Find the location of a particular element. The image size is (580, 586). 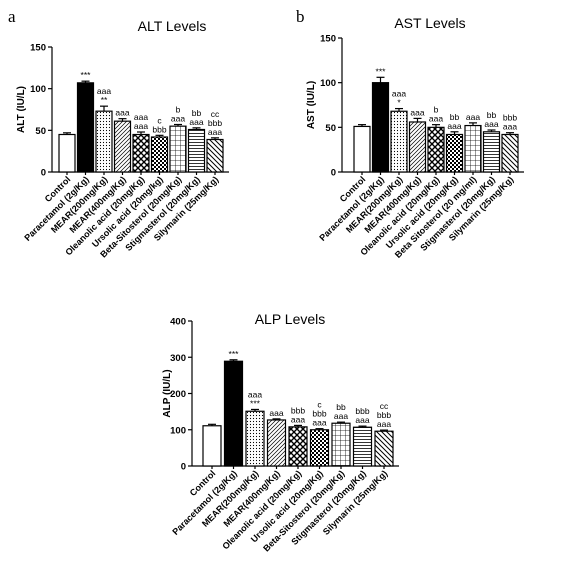

y-tick-label: 300 is located at coordinates (178, 358).